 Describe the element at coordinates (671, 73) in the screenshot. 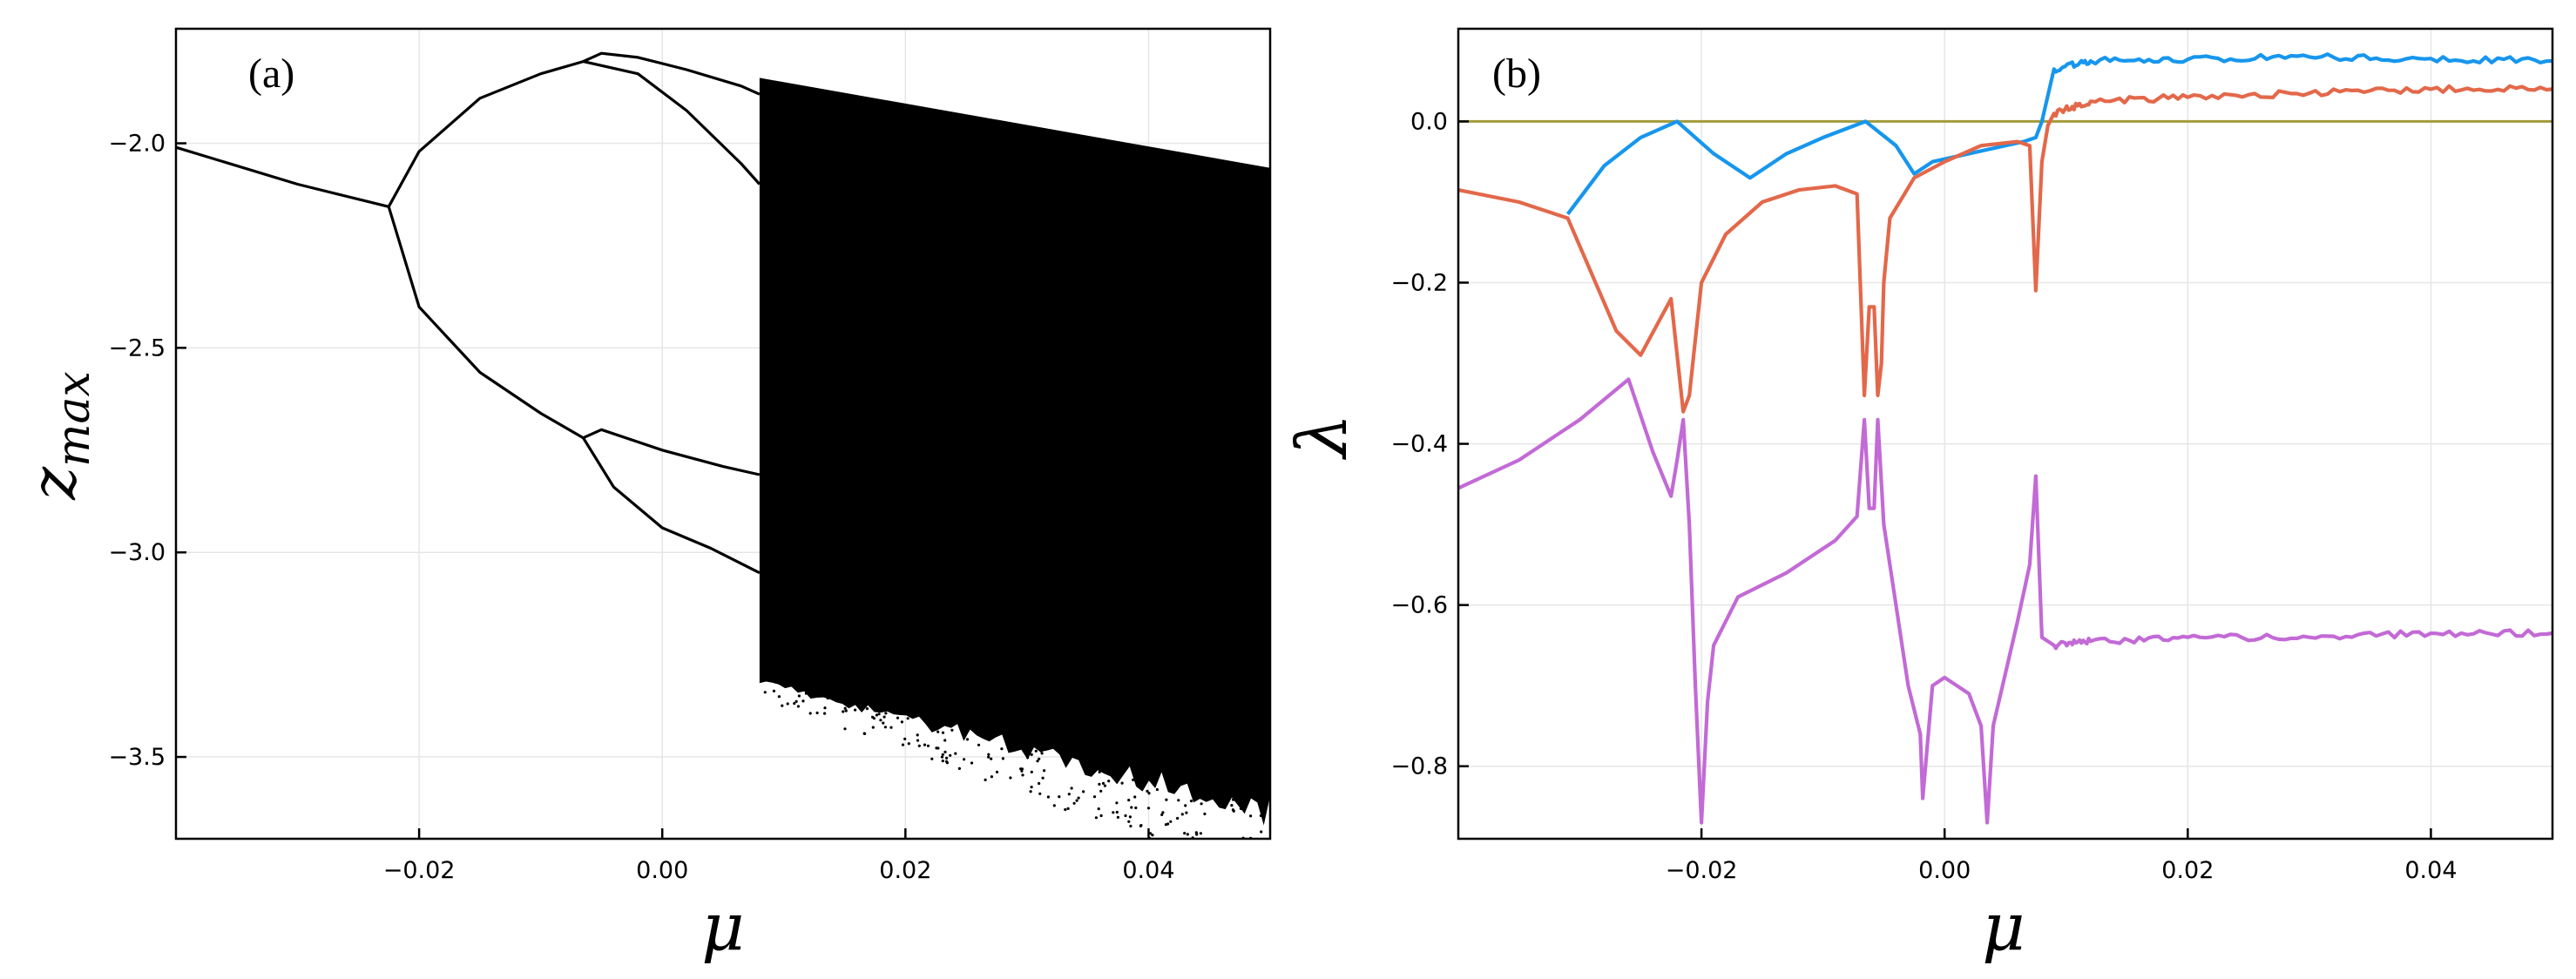

I see `branch-period-4-upper-branch` at that location.